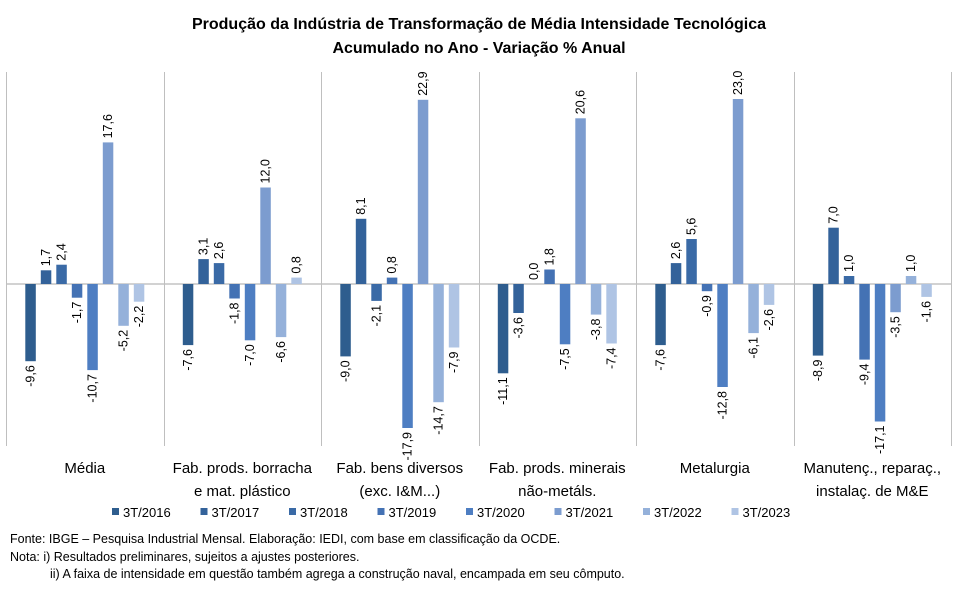 The width and height of the screenshot is (959, 594). I want to click on category-label: (exc. I&M...), so click(399, 491).